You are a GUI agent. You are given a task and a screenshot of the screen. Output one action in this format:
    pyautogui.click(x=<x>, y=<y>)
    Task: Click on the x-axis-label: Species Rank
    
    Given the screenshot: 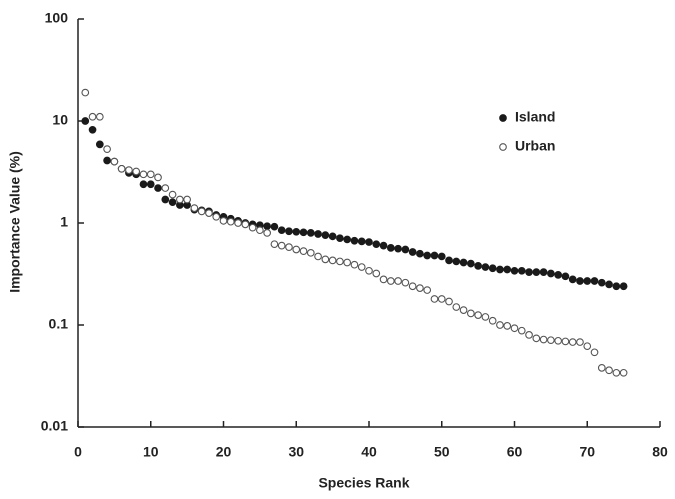 What is the action you would take?
    pyautogui.click(x=363, y=483)
    